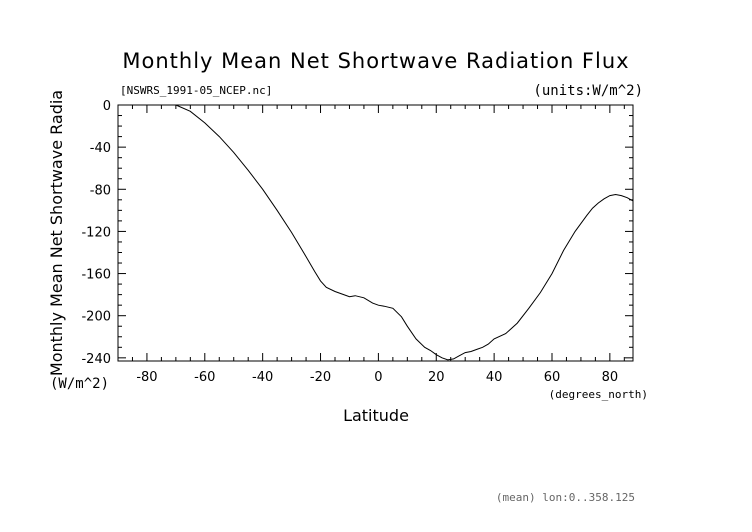 The width and height of the screenshot is (752, 532). I want to click on y-tick-label: 0, so click(107, 106).